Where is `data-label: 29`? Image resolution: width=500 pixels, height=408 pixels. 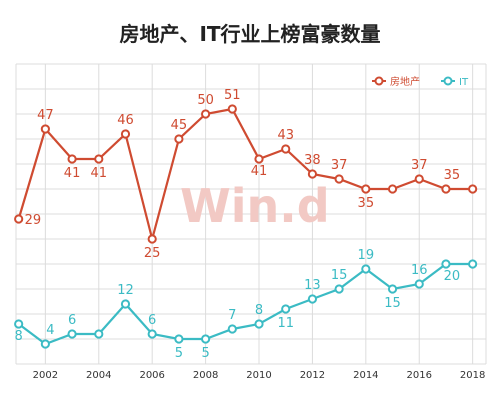 data-label: 29 is located at coordinates (33, 220).